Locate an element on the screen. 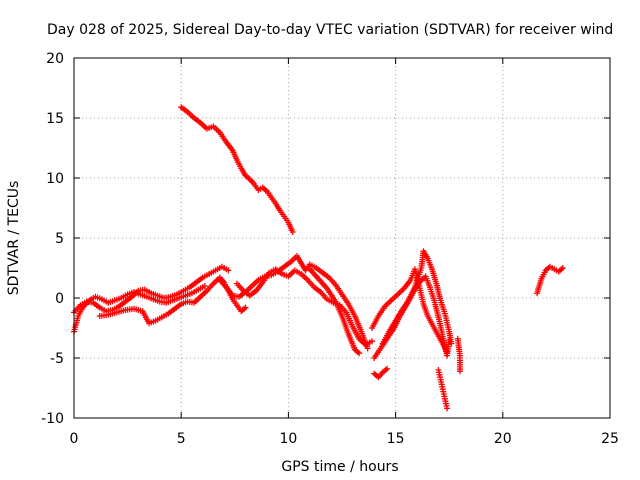 The width and height of the screenshot is (640, 480). y-axis-label: SDTVAR / TECUs is located at coordinates (14, 238).